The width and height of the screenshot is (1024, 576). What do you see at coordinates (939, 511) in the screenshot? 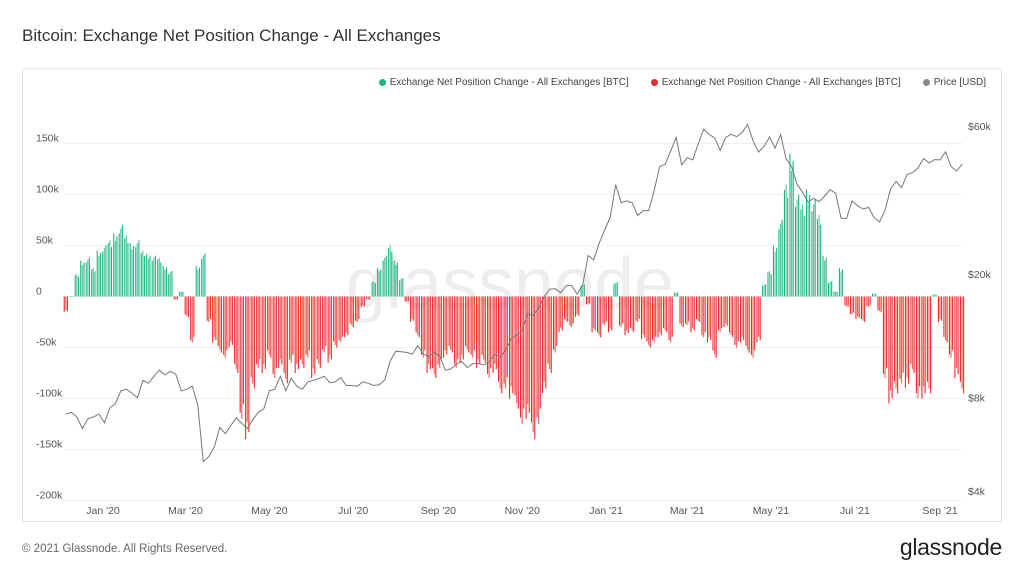
I see `x-tick-label: Sep '21` at bounding box center [939, 511].